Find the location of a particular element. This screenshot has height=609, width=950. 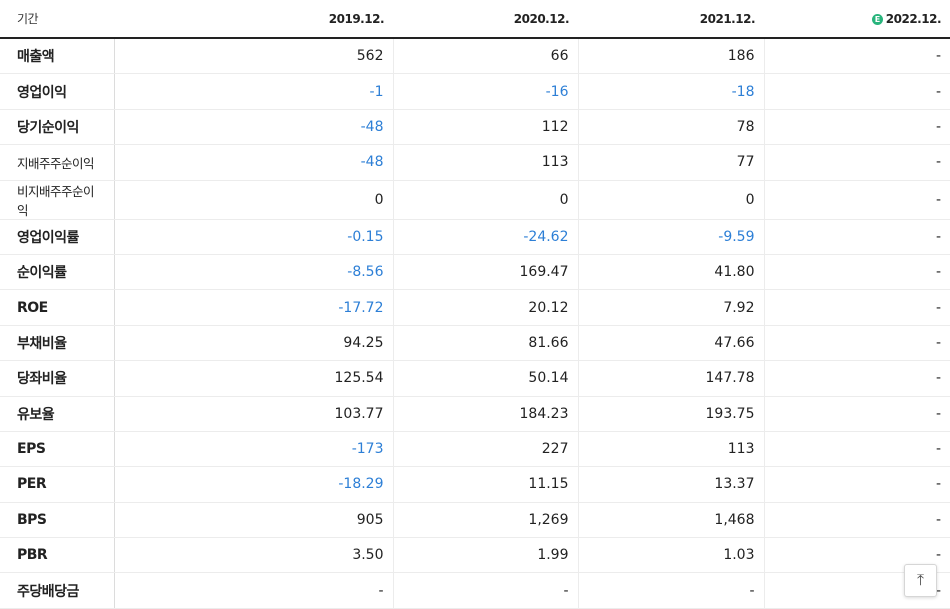

table-row: 주당배당금 - - - - is located at coordinates (475, 590).